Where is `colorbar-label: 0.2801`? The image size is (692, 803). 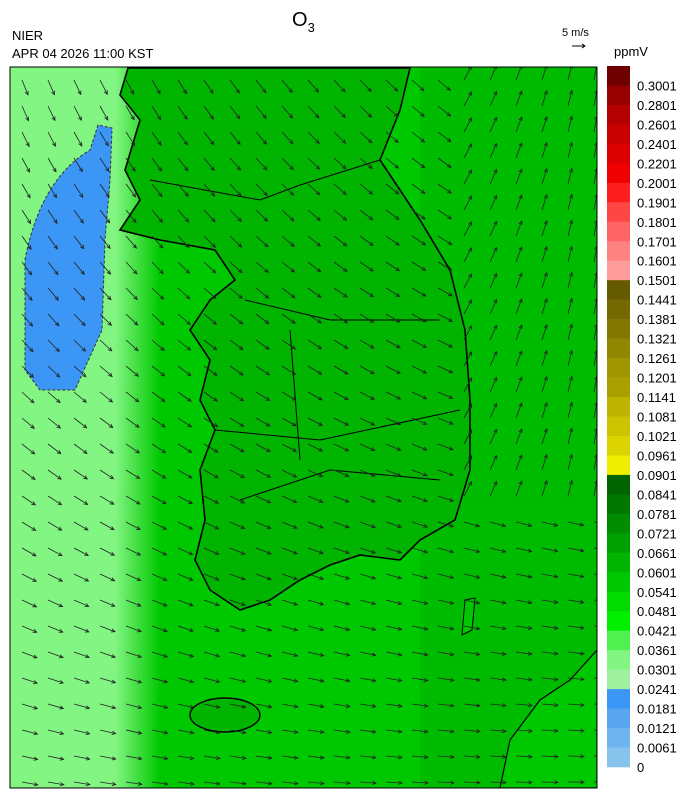
colorbar-label: 0.2801 is located at coordinates (657, 105).